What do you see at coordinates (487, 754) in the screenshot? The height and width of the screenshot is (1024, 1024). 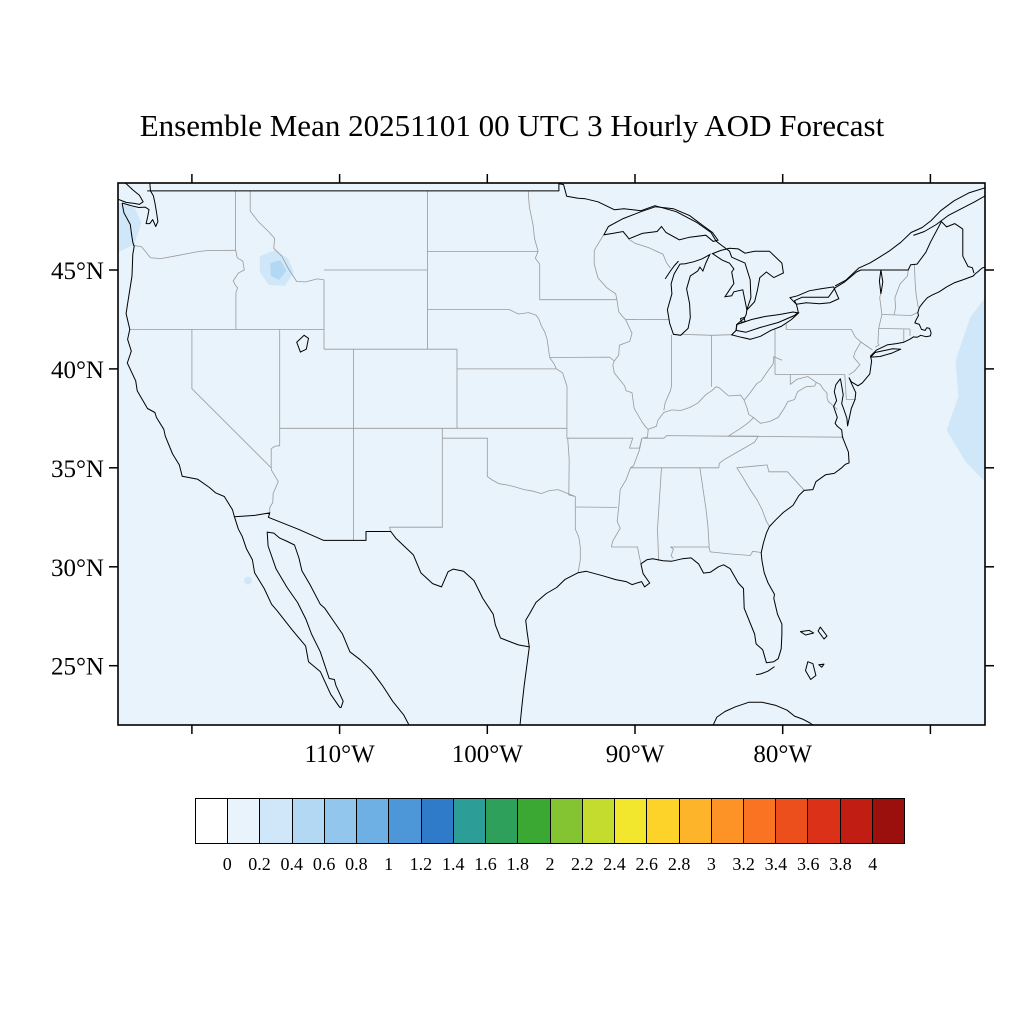 I see `lon-tick-label: 100°W` at bounding box center [487, 754].